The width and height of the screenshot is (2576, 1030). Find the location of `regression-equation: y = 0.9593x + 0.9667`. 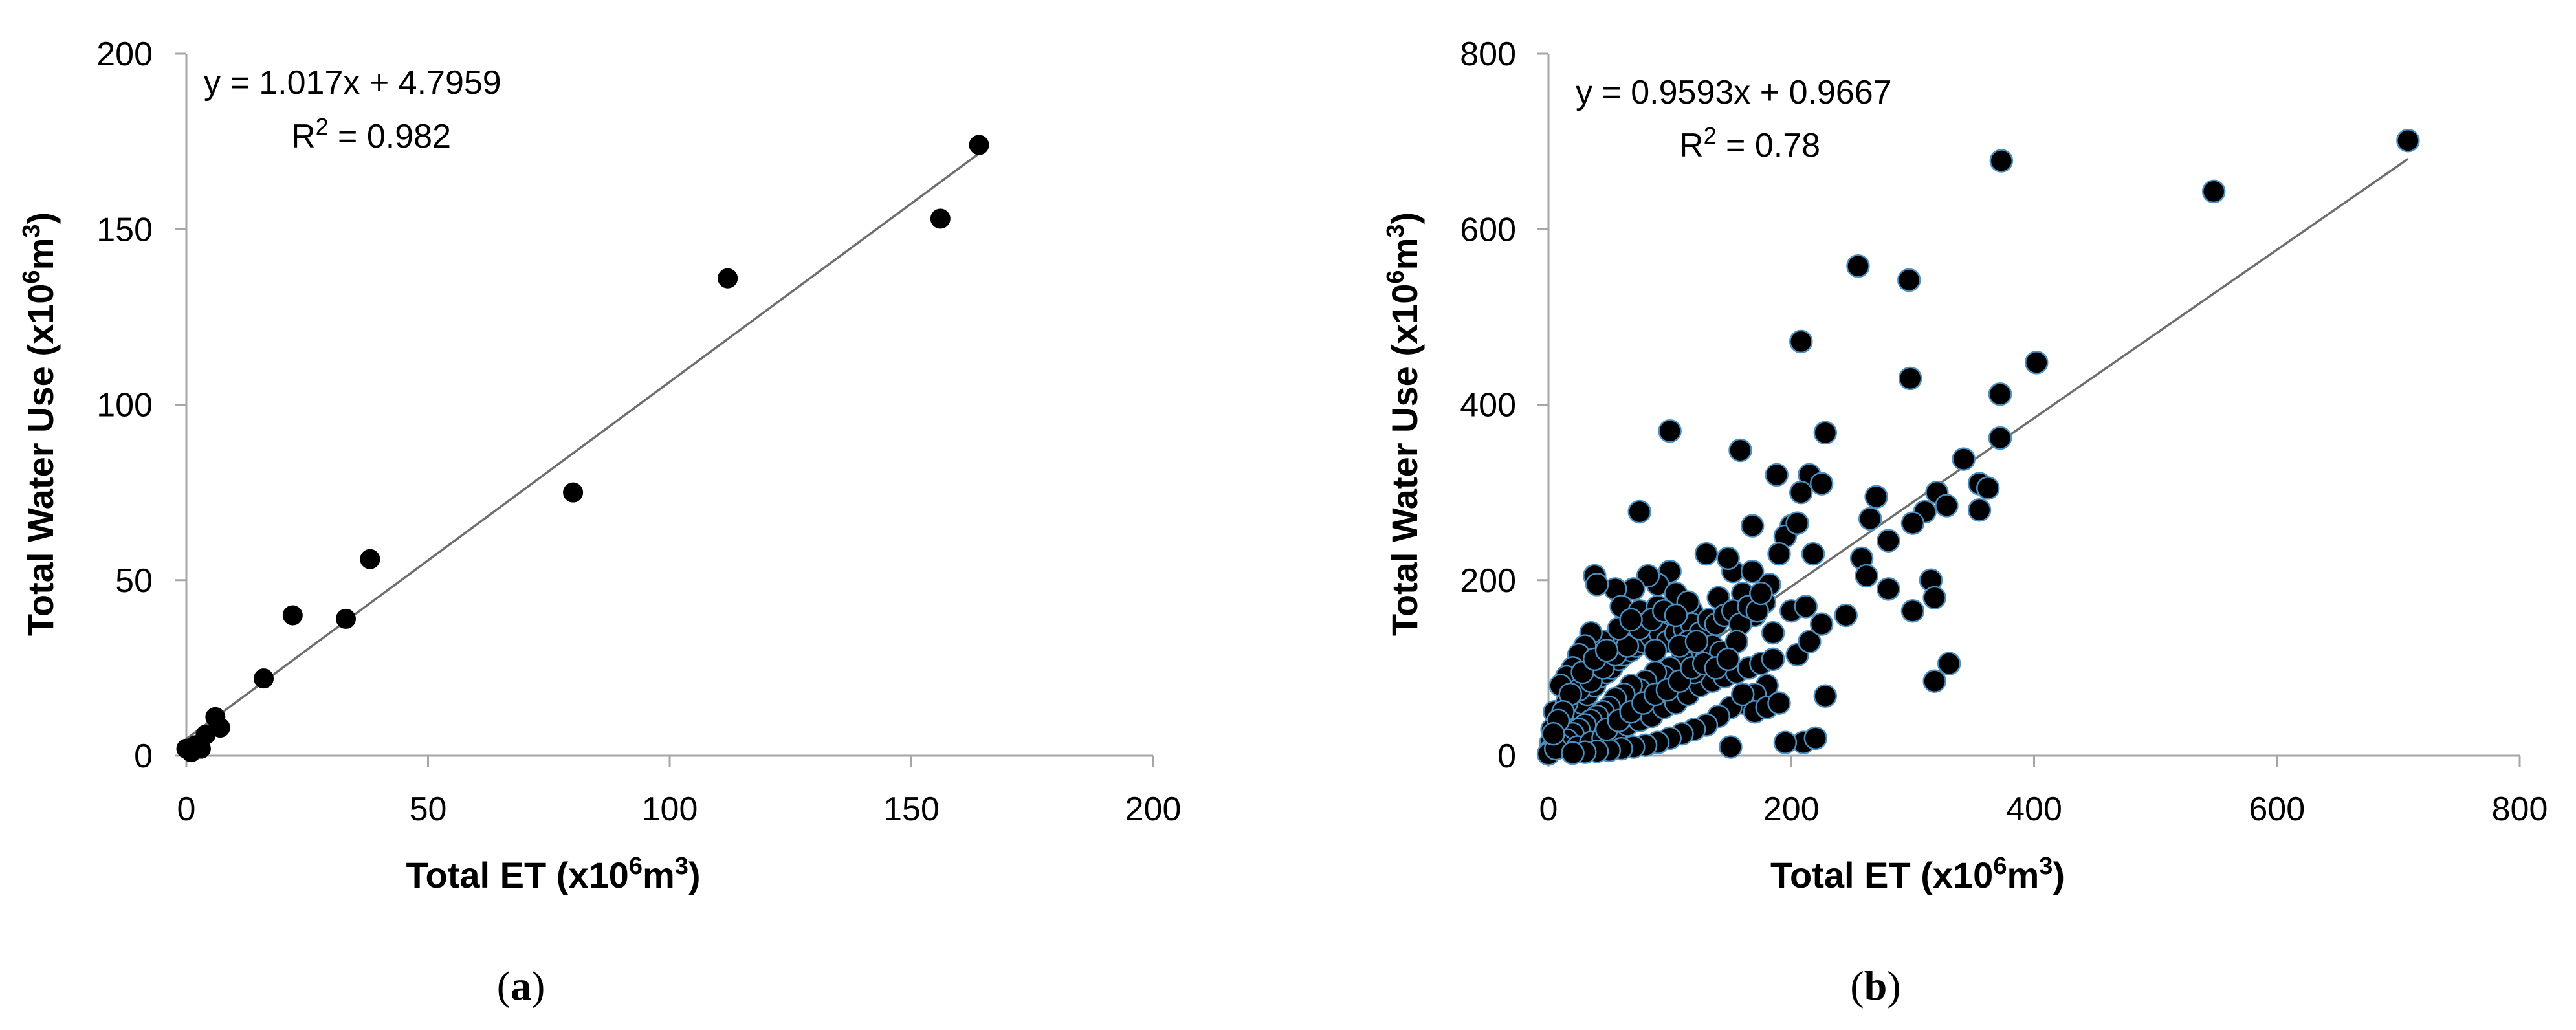

regression-equation: y = 0.9593x + 0.9667 is located at coordinates (1734, 92).